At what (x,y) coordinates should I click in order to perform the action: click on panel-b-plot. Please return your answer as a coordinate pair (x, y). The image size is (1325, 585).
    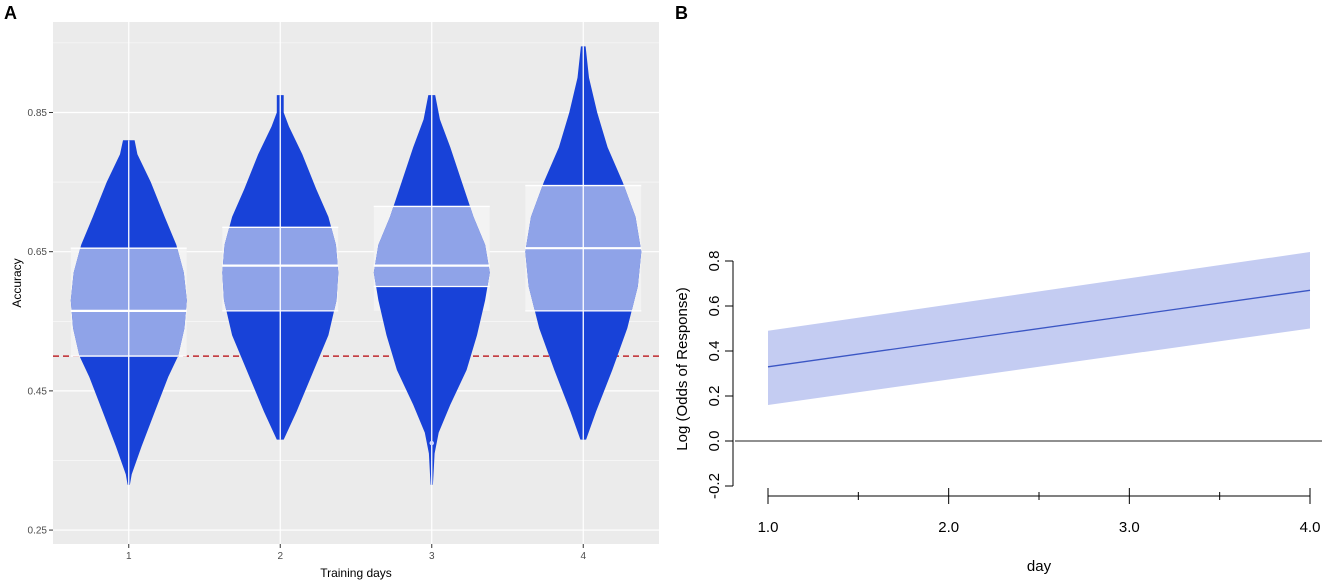
    Looking at the image, I should click on (1028, 347).